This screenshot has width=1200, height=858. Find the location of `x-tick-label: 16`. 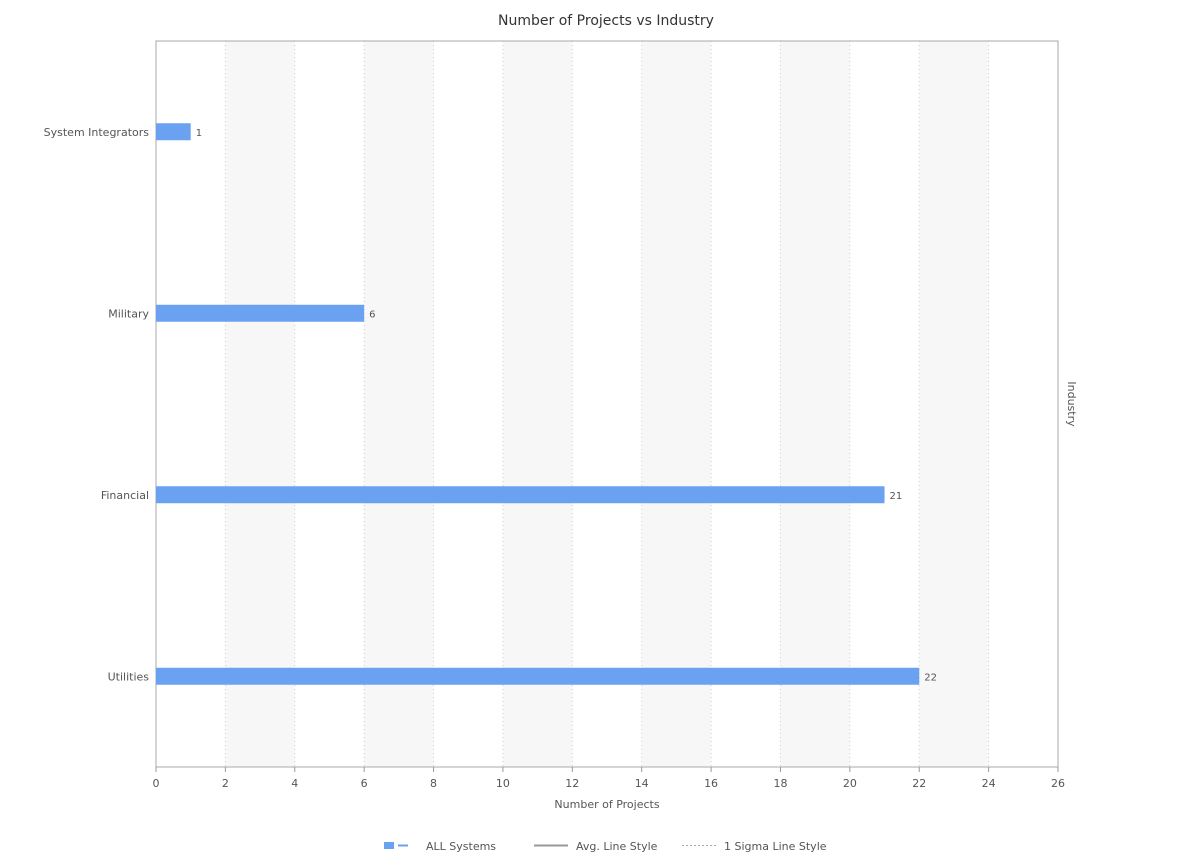

x-tick-label: 16 is located at coordinates (711, 783).